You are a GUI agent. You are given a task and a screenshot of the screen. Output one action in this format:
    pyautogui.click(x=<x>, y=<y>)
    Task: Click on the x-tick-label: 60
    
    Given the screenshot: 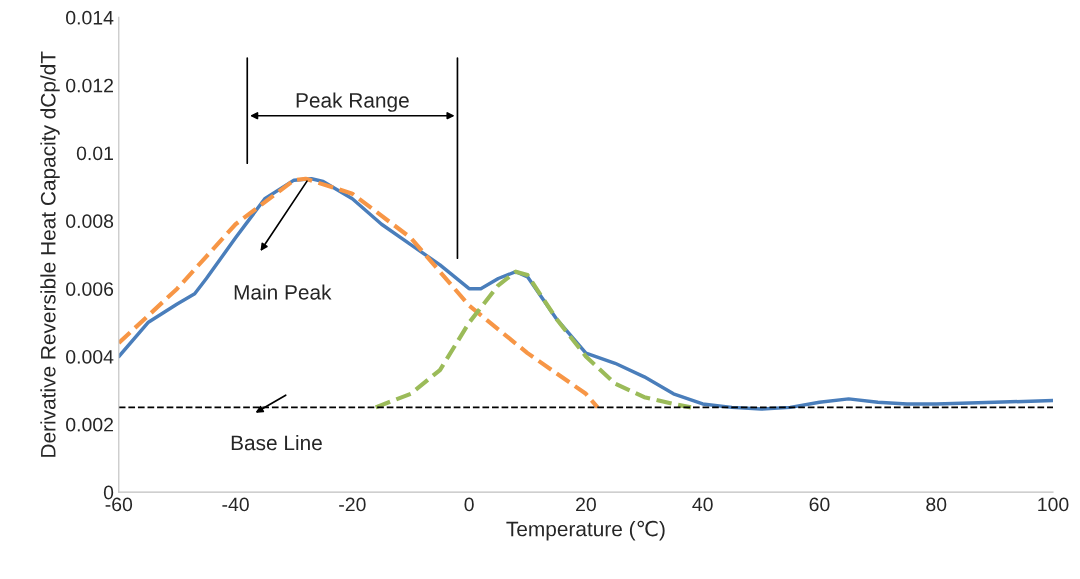 What is the action you would take?
    pyautogui.click(x=819, y=504)
    